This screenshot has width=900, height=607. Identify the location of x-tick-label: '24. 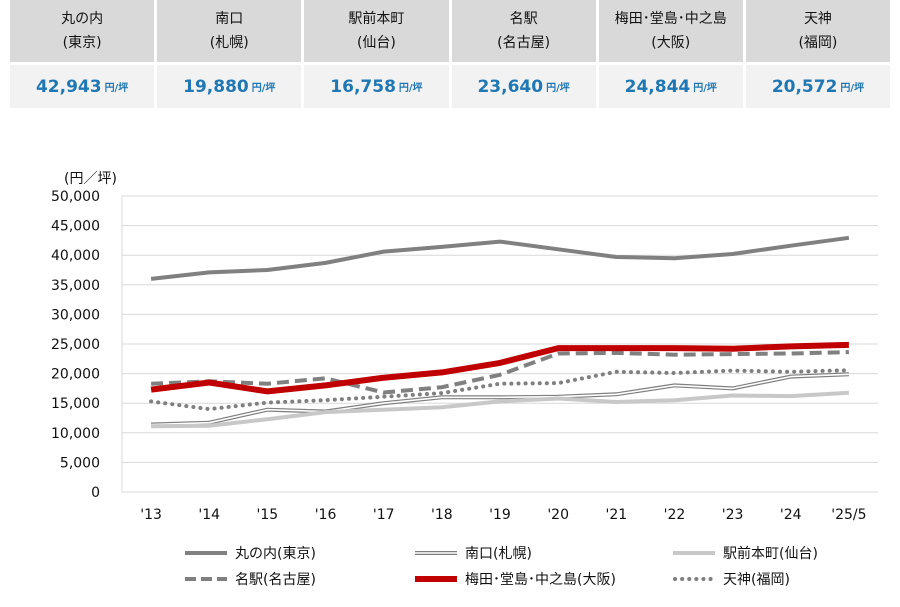
(791, 515).